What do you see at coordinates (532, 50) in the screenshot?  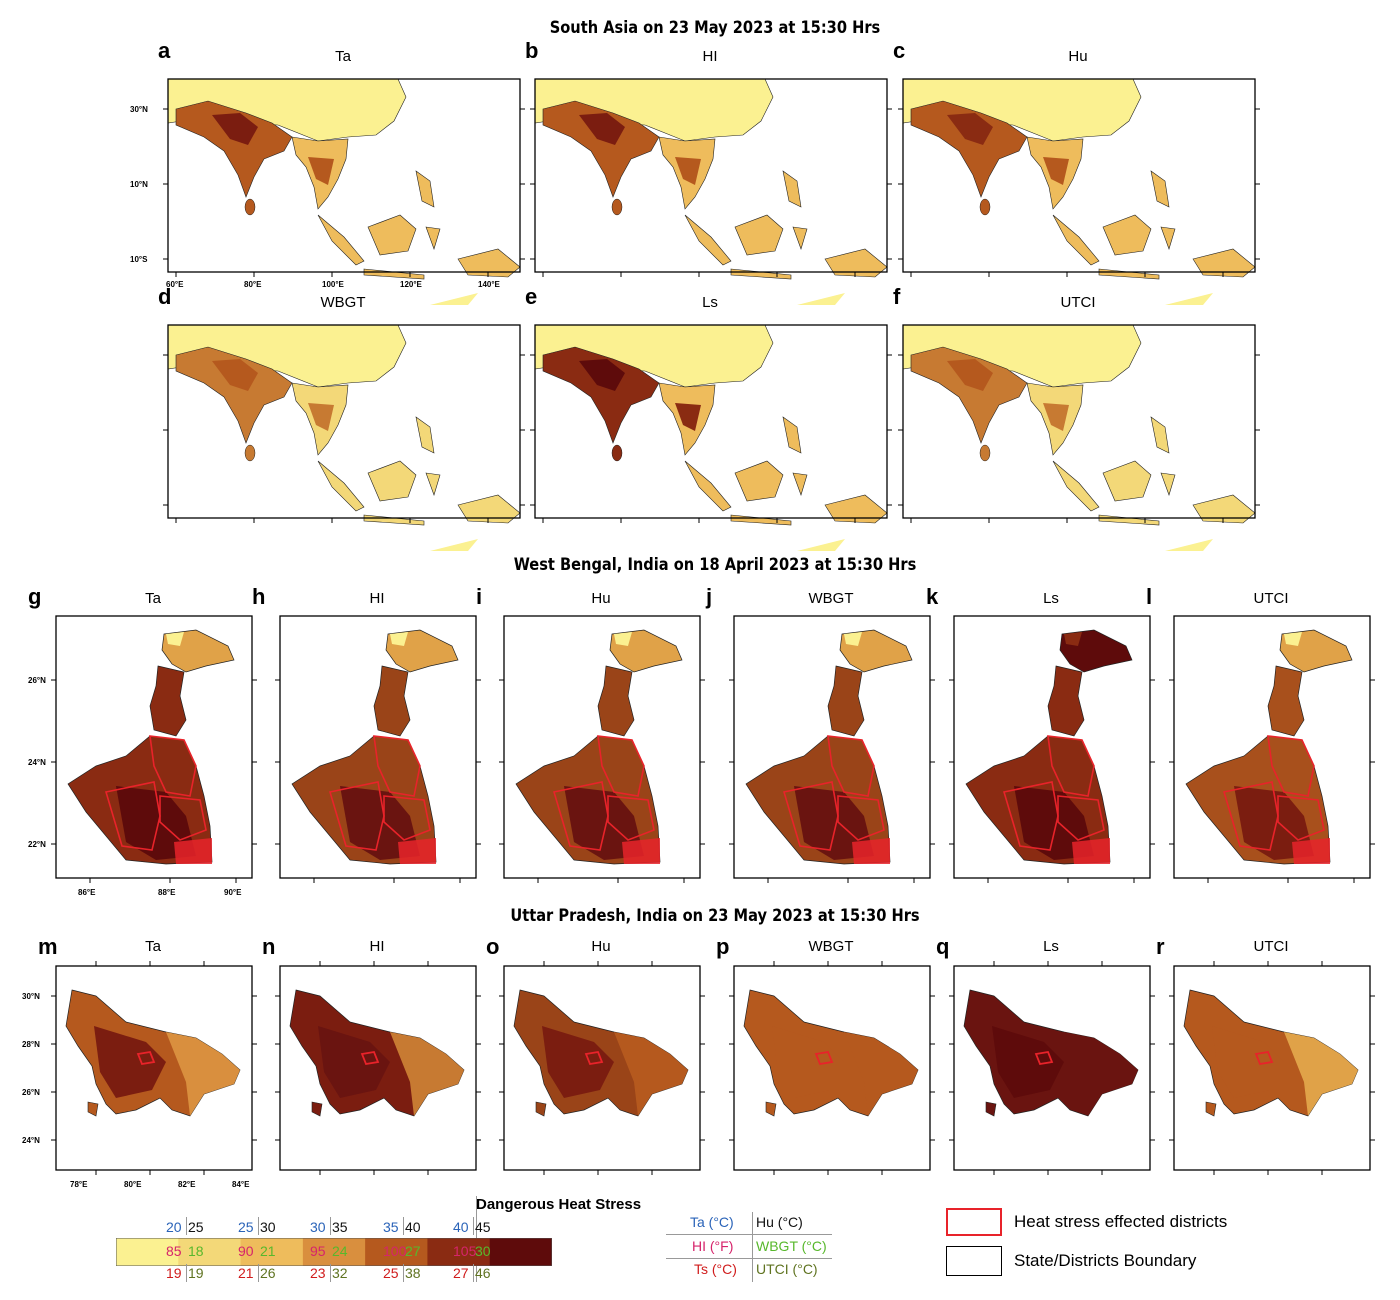 I see `panel-letter: b` at bounding box center [532, 50].